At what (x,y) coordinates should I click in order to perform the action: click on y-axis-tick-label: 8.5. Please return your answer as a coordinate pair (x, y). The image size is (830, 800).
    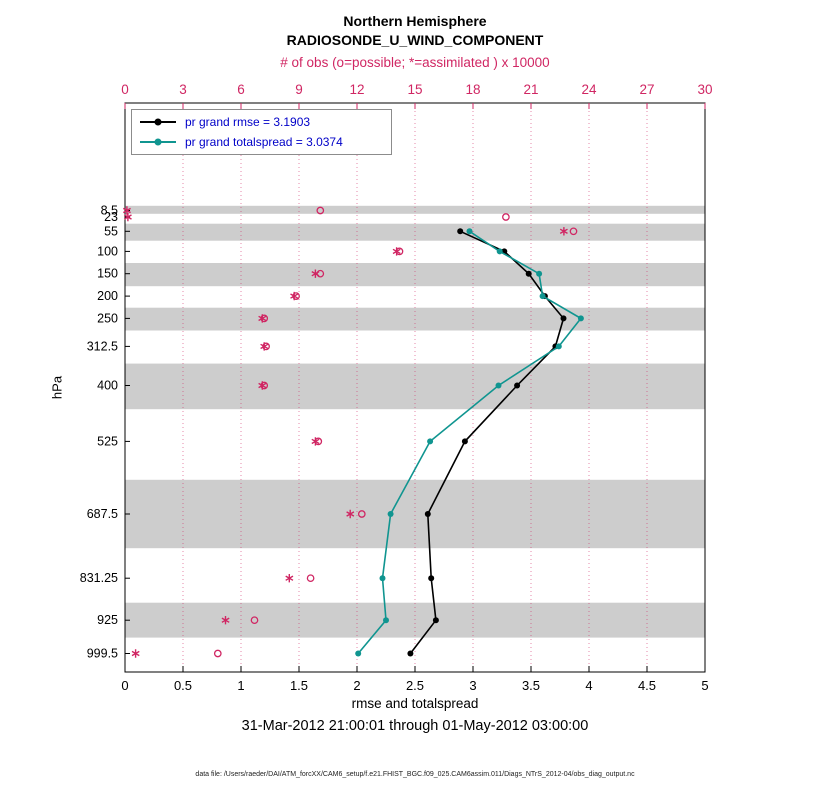
    Looking at the image, I should click on (109, 211).